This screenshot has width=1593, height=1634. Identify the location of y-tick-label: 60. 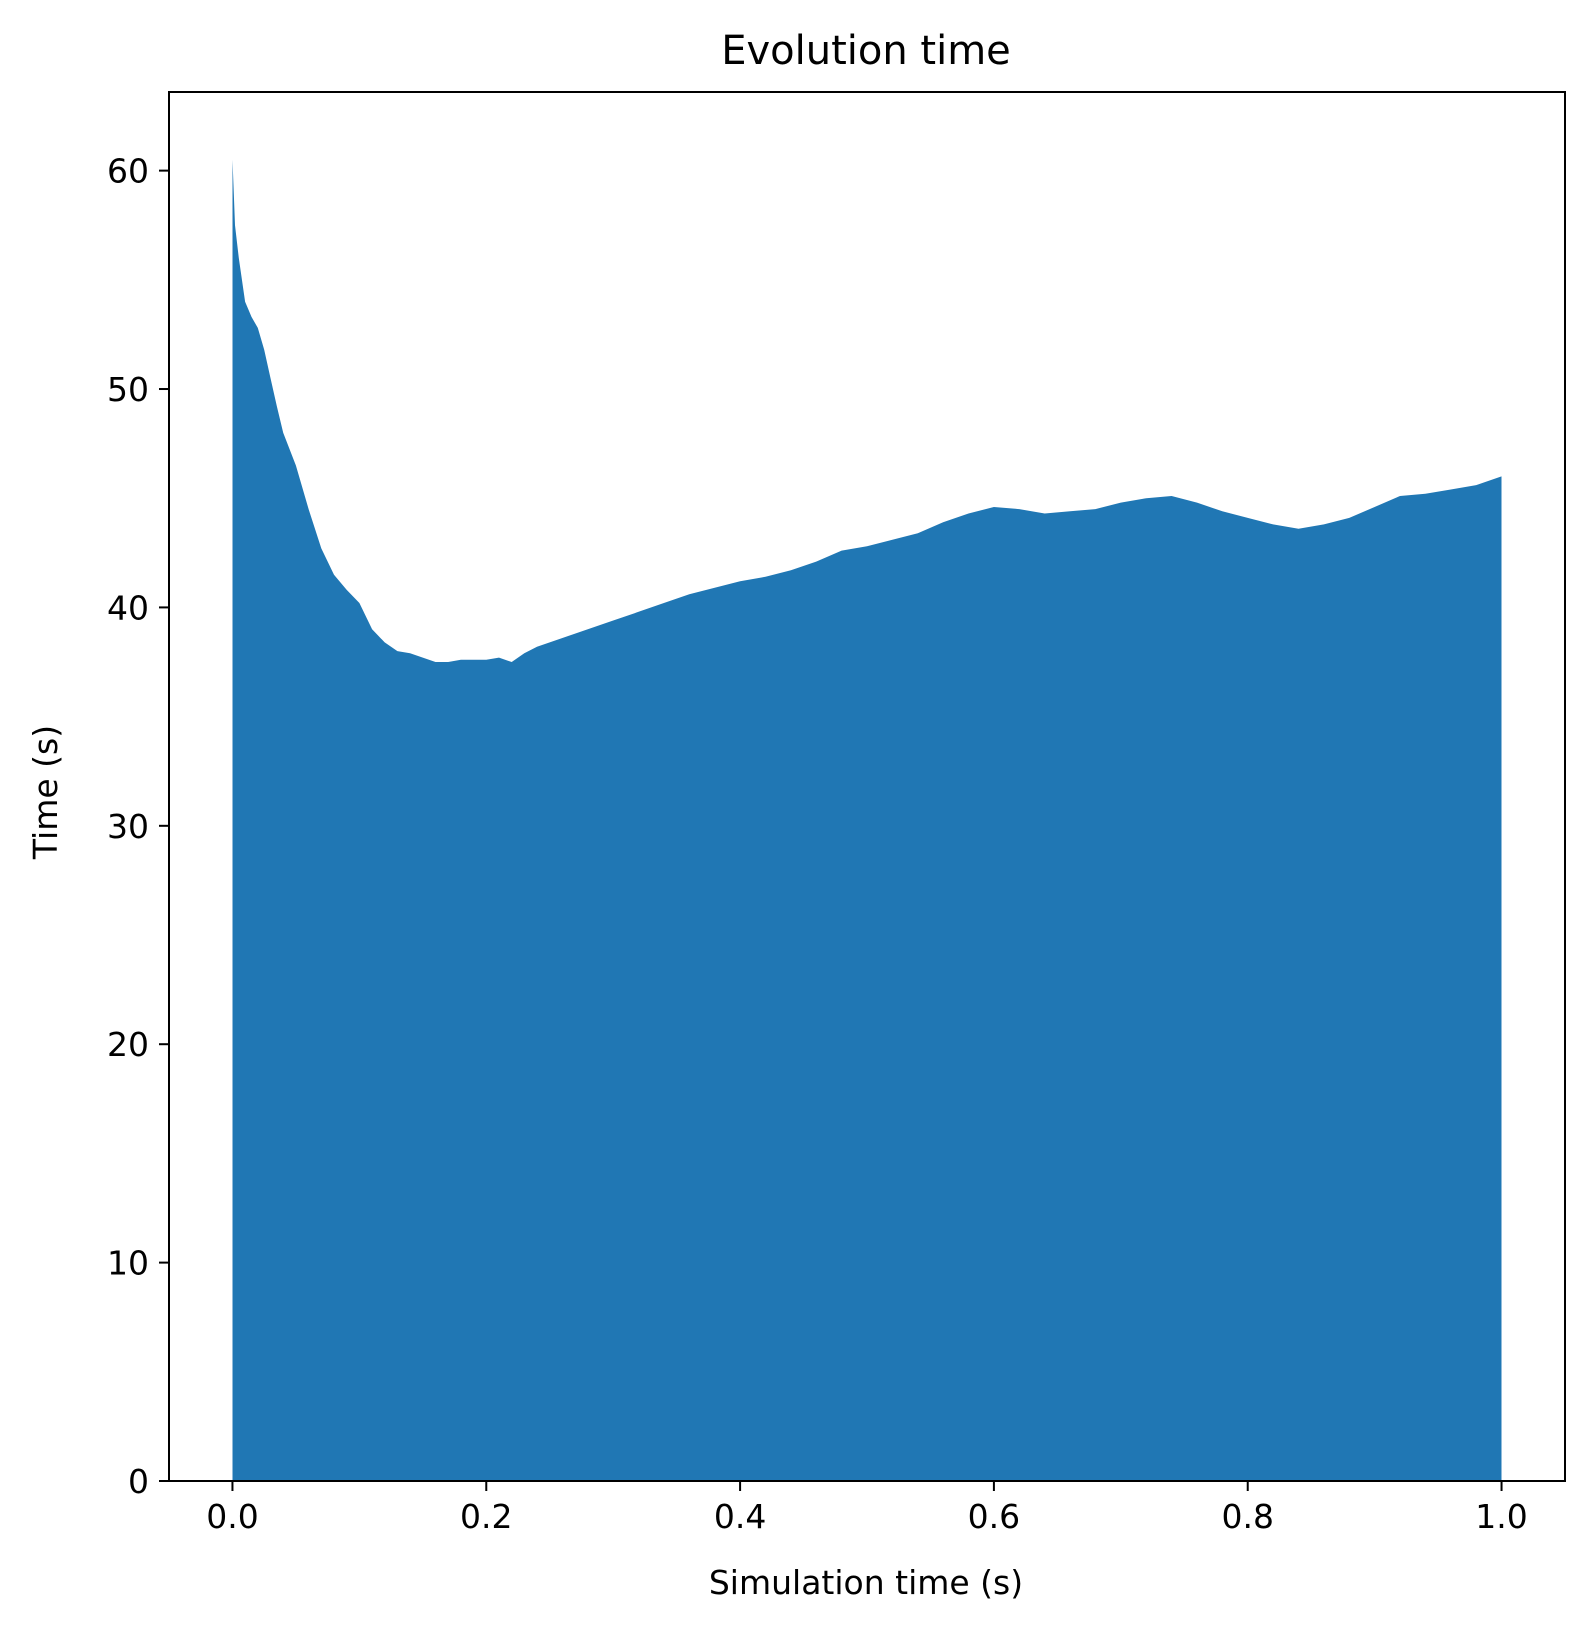
(128, 171).